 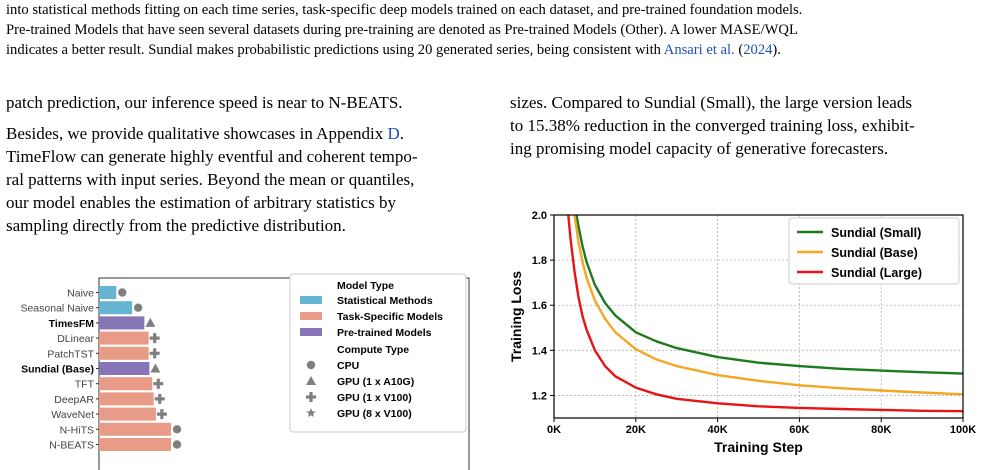 What do you see at coordinates (876, 233) in the screenshot?
I see `legend-label: Sundial (Small)` at bounding box center [876, 233].